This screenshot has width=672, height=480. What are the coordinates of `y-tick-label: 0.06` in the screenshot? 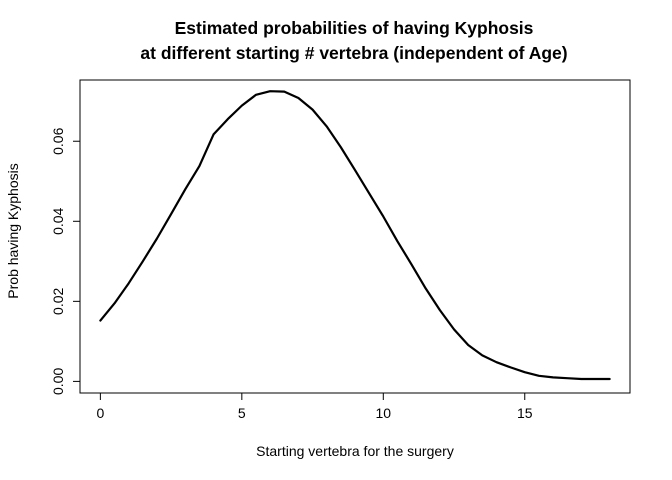 It's located at (58, 140).